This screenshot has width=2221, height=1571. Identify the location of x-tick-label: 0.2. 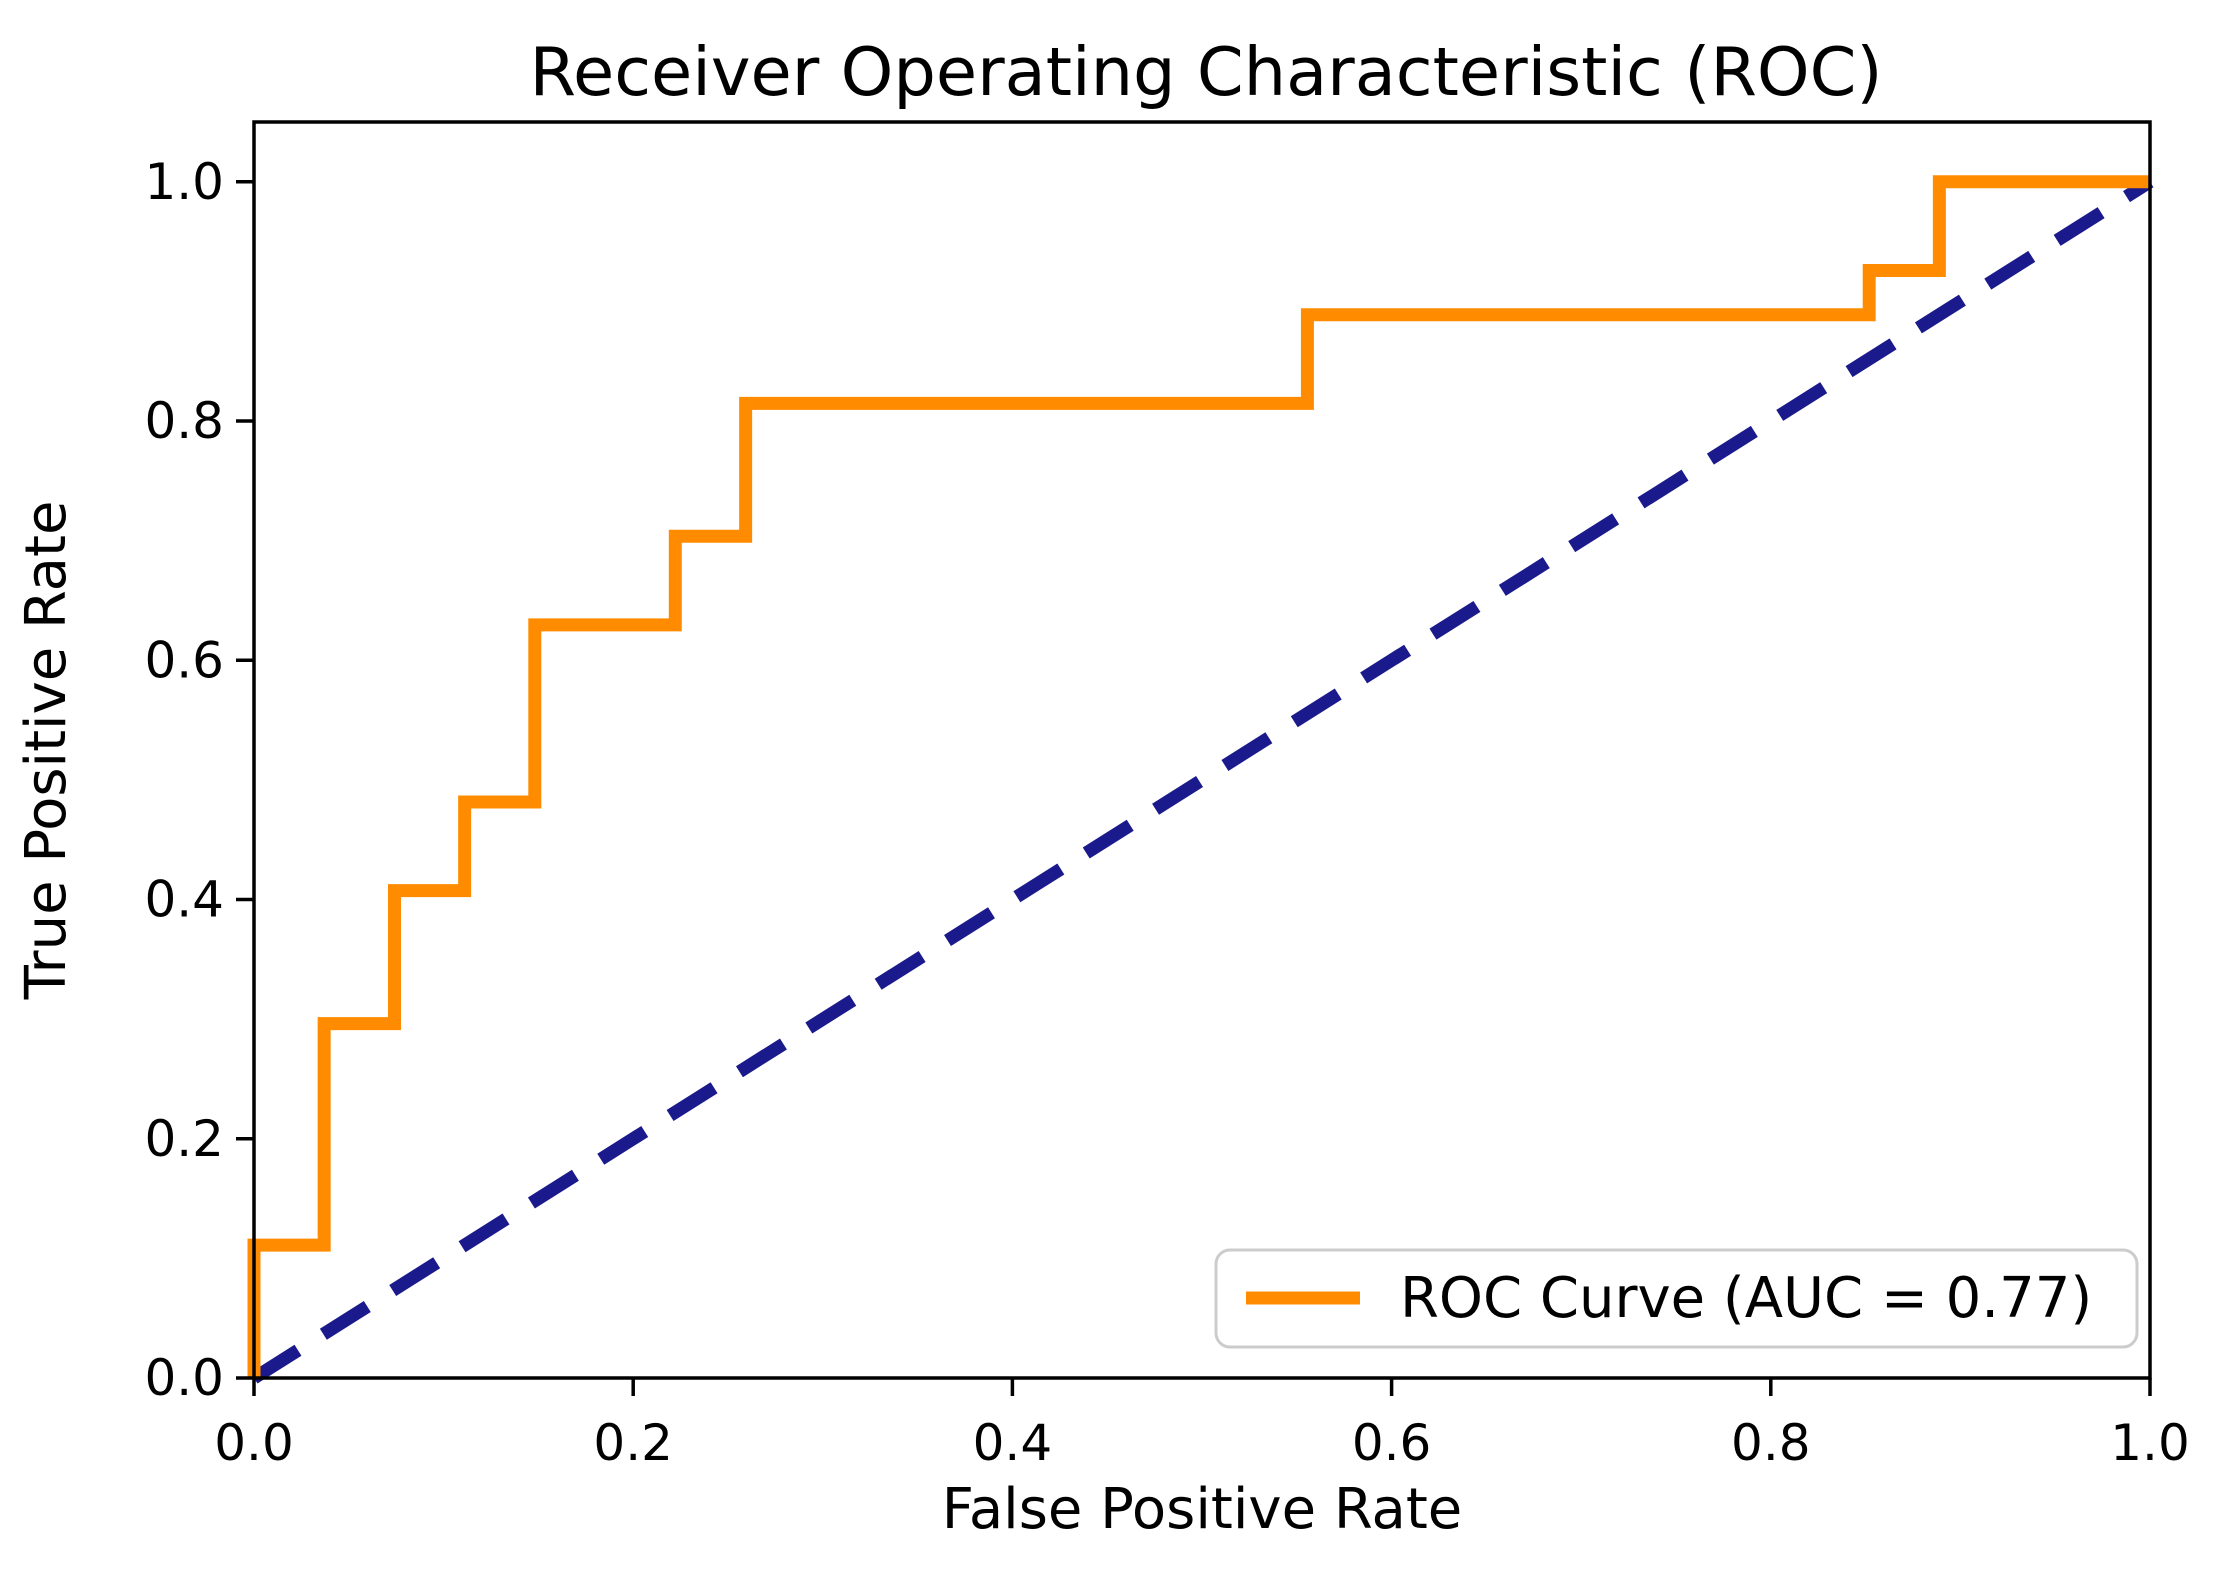
(633, 1443).